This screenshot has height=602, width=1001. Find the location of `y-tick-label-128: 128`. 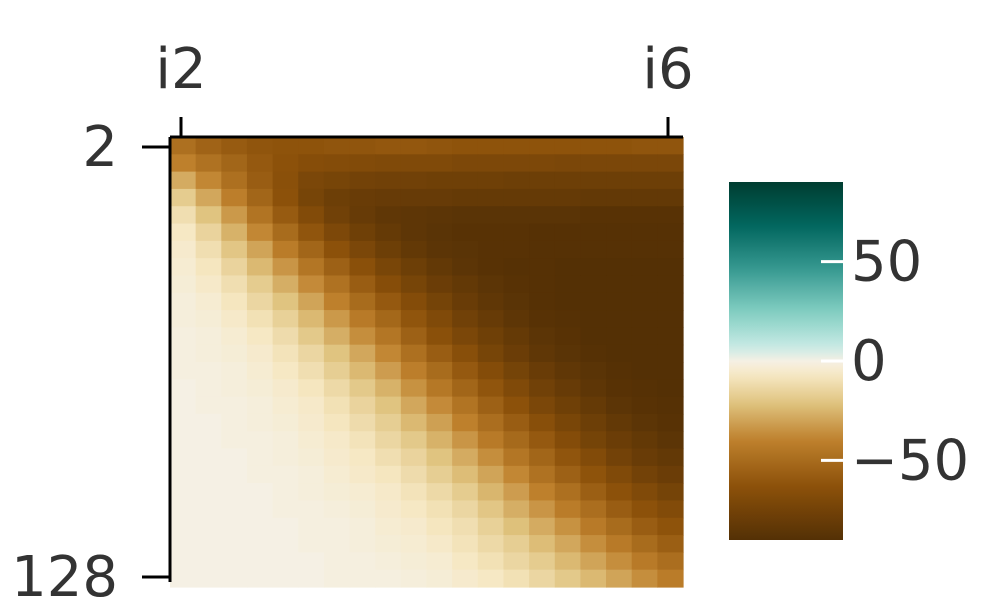

y-tick-label-128: 128 is located at coordinates (64, 573).